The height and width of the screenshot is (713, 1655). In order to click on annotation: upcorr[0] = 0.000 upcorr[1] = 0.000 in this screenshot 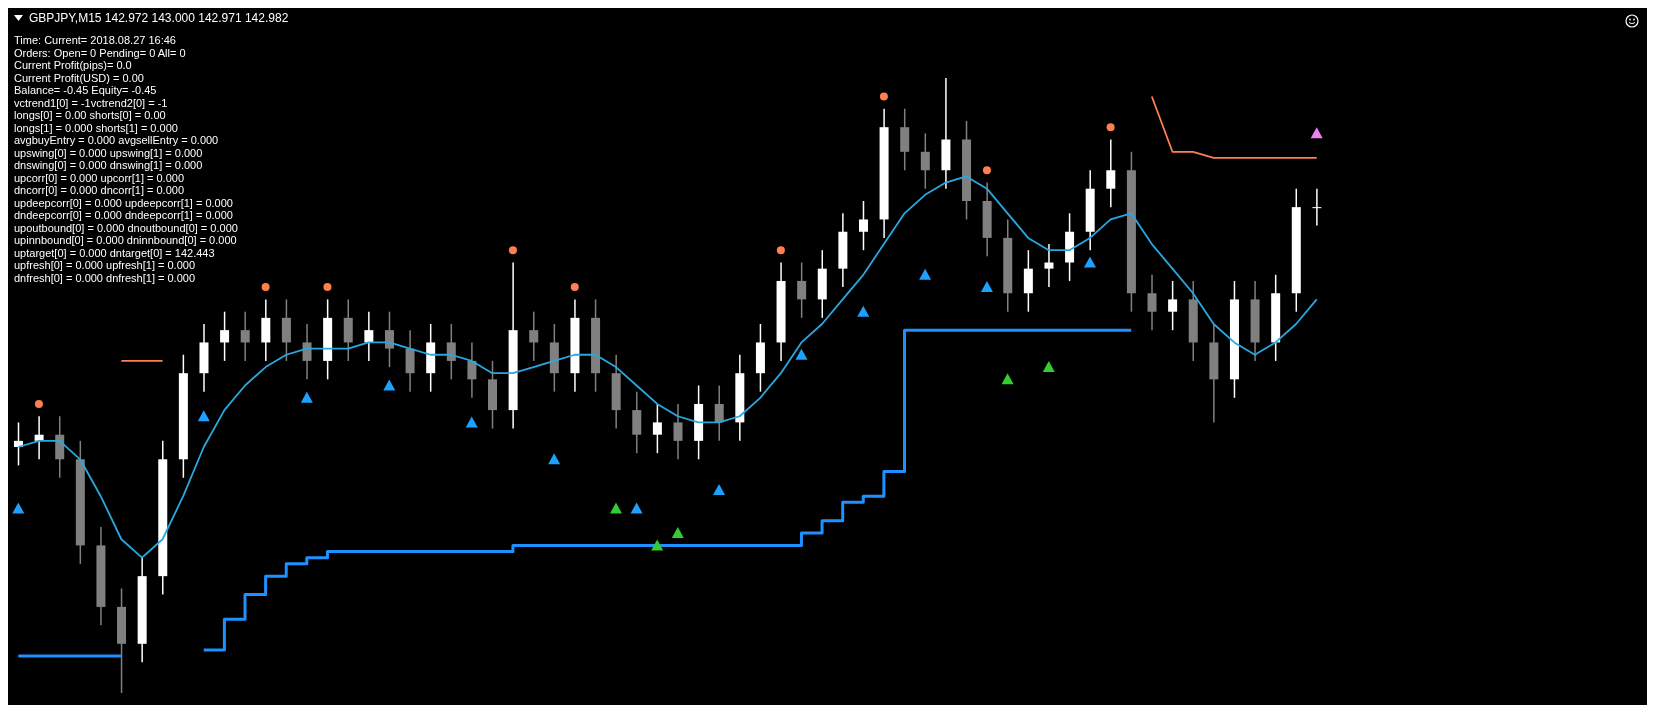, I will do `click(99, 177)`.